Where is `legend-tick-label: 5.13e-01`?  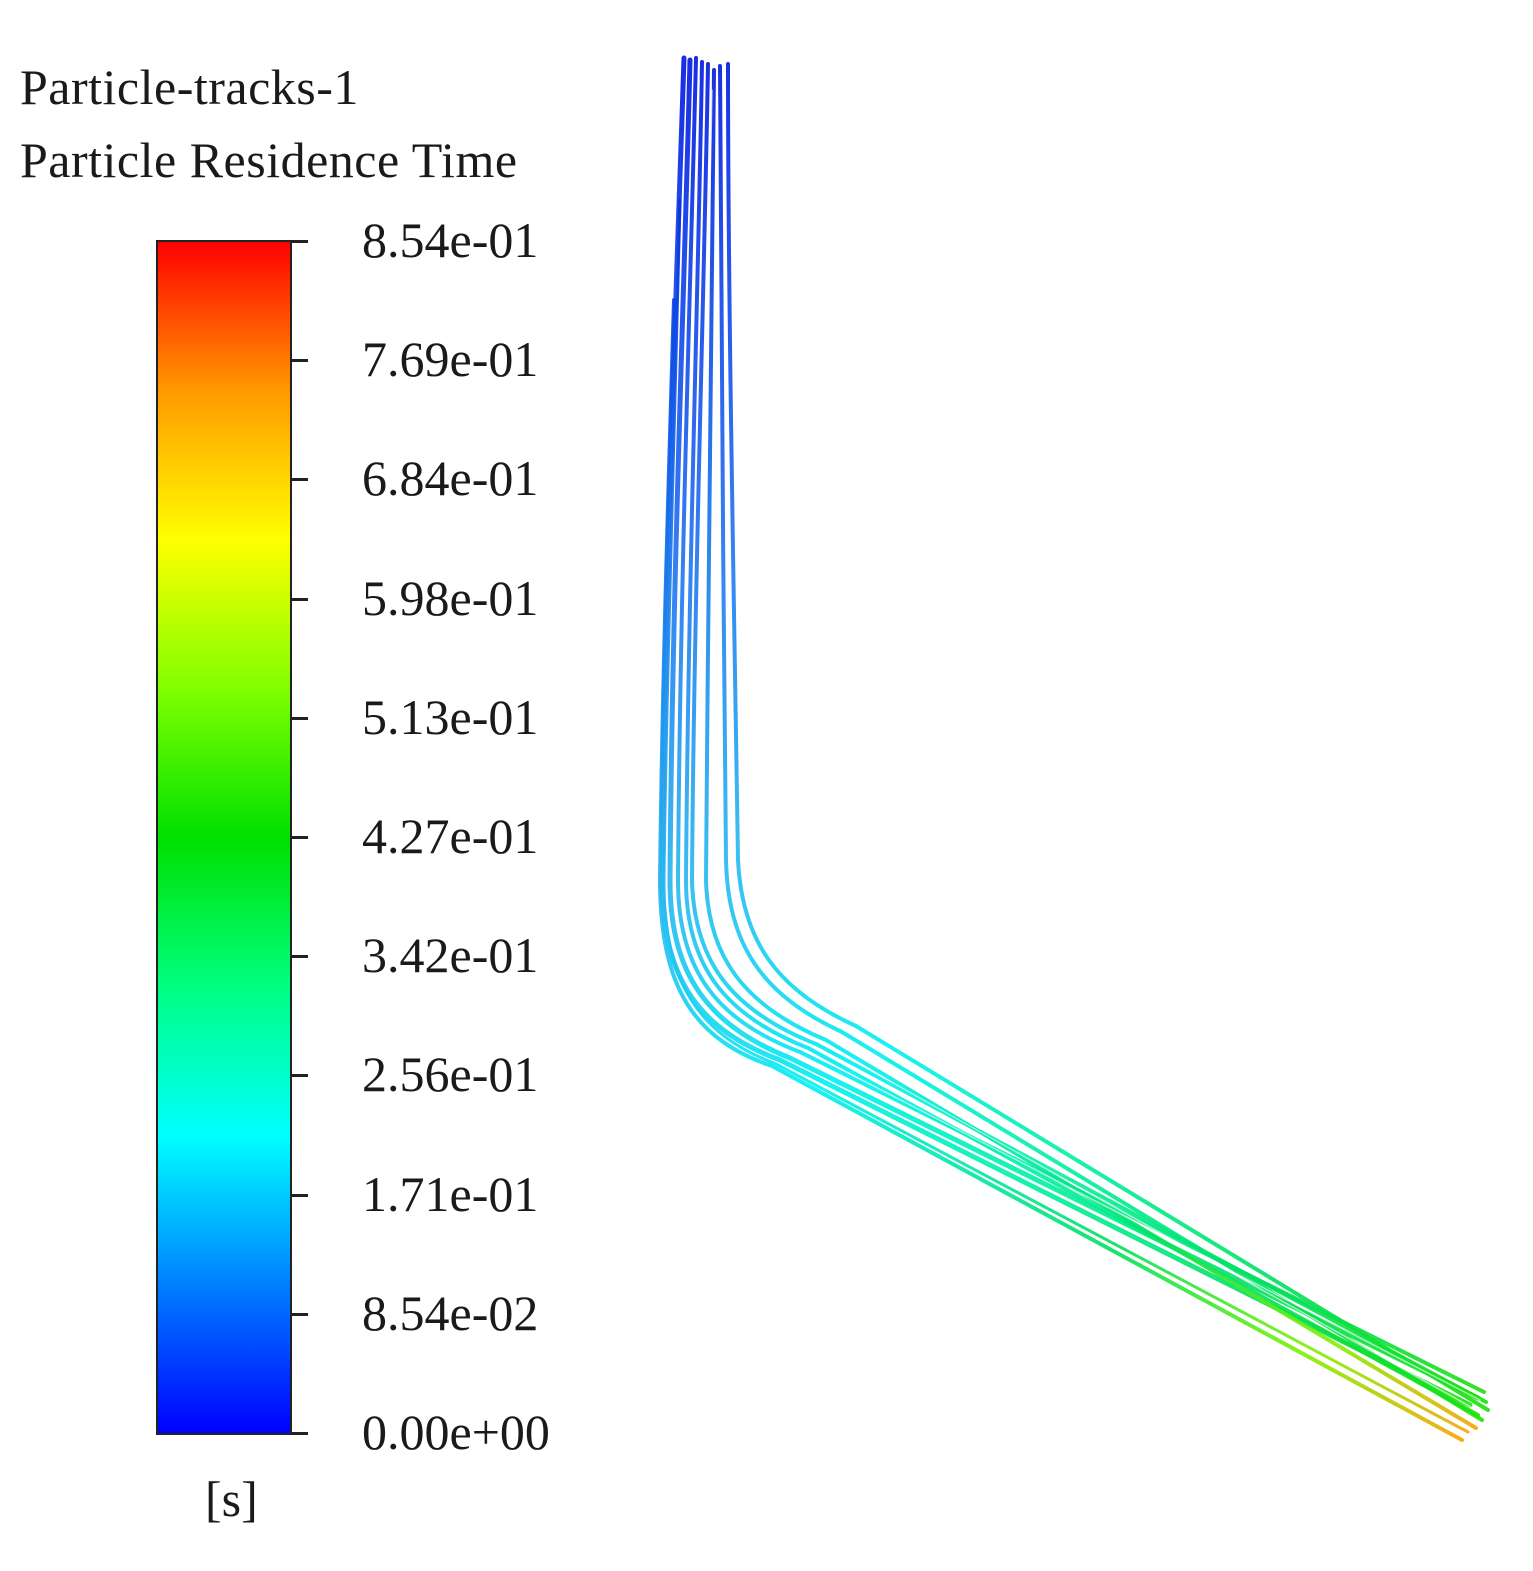 legend-tick-label: 5.13e-01 is located at coordinates (450, 716).